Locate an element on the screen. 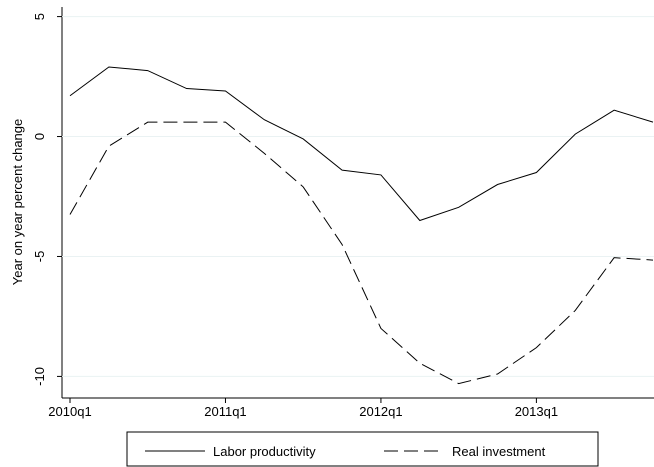  x-tick-label: 2010q1 is located at coordinates (69, 411).